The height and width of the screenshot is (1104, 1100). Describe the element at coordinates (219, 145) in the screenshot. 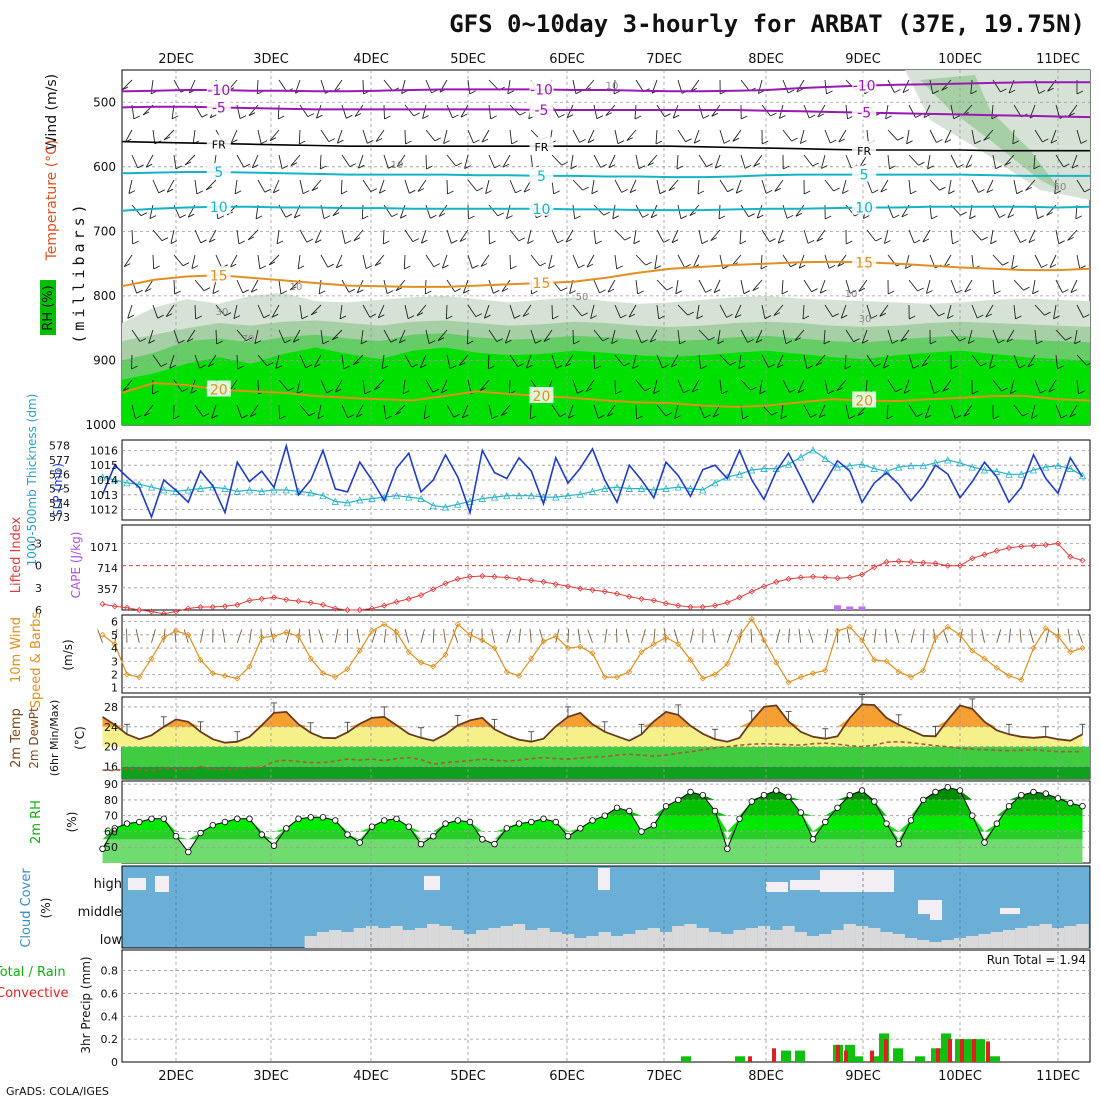

I see `isotherm-label: FR` at that location.